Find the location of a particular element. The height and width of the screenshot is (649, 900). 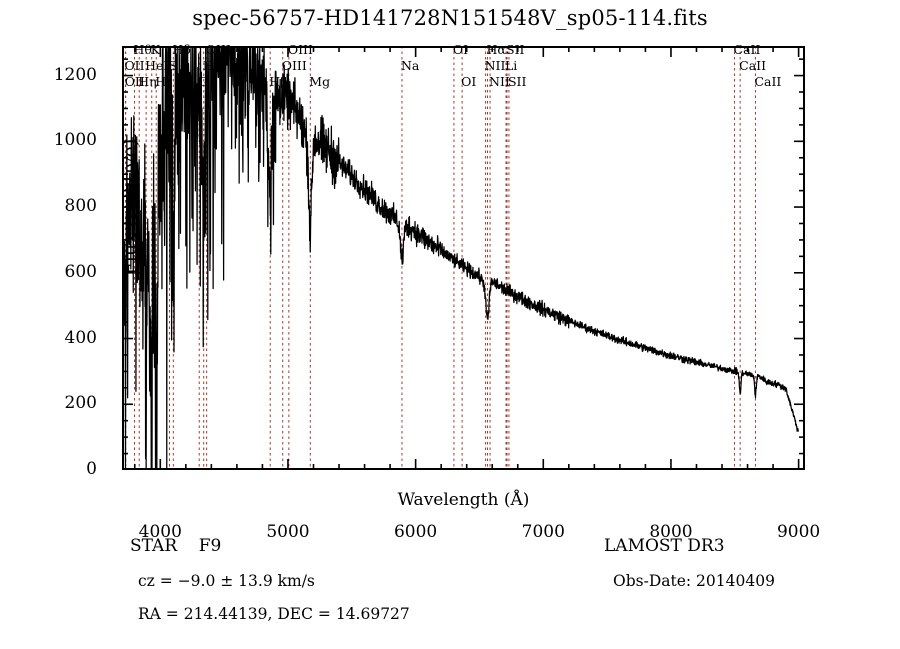

y-axis-label: Flux (relative) is located at coordinates (130, 207).